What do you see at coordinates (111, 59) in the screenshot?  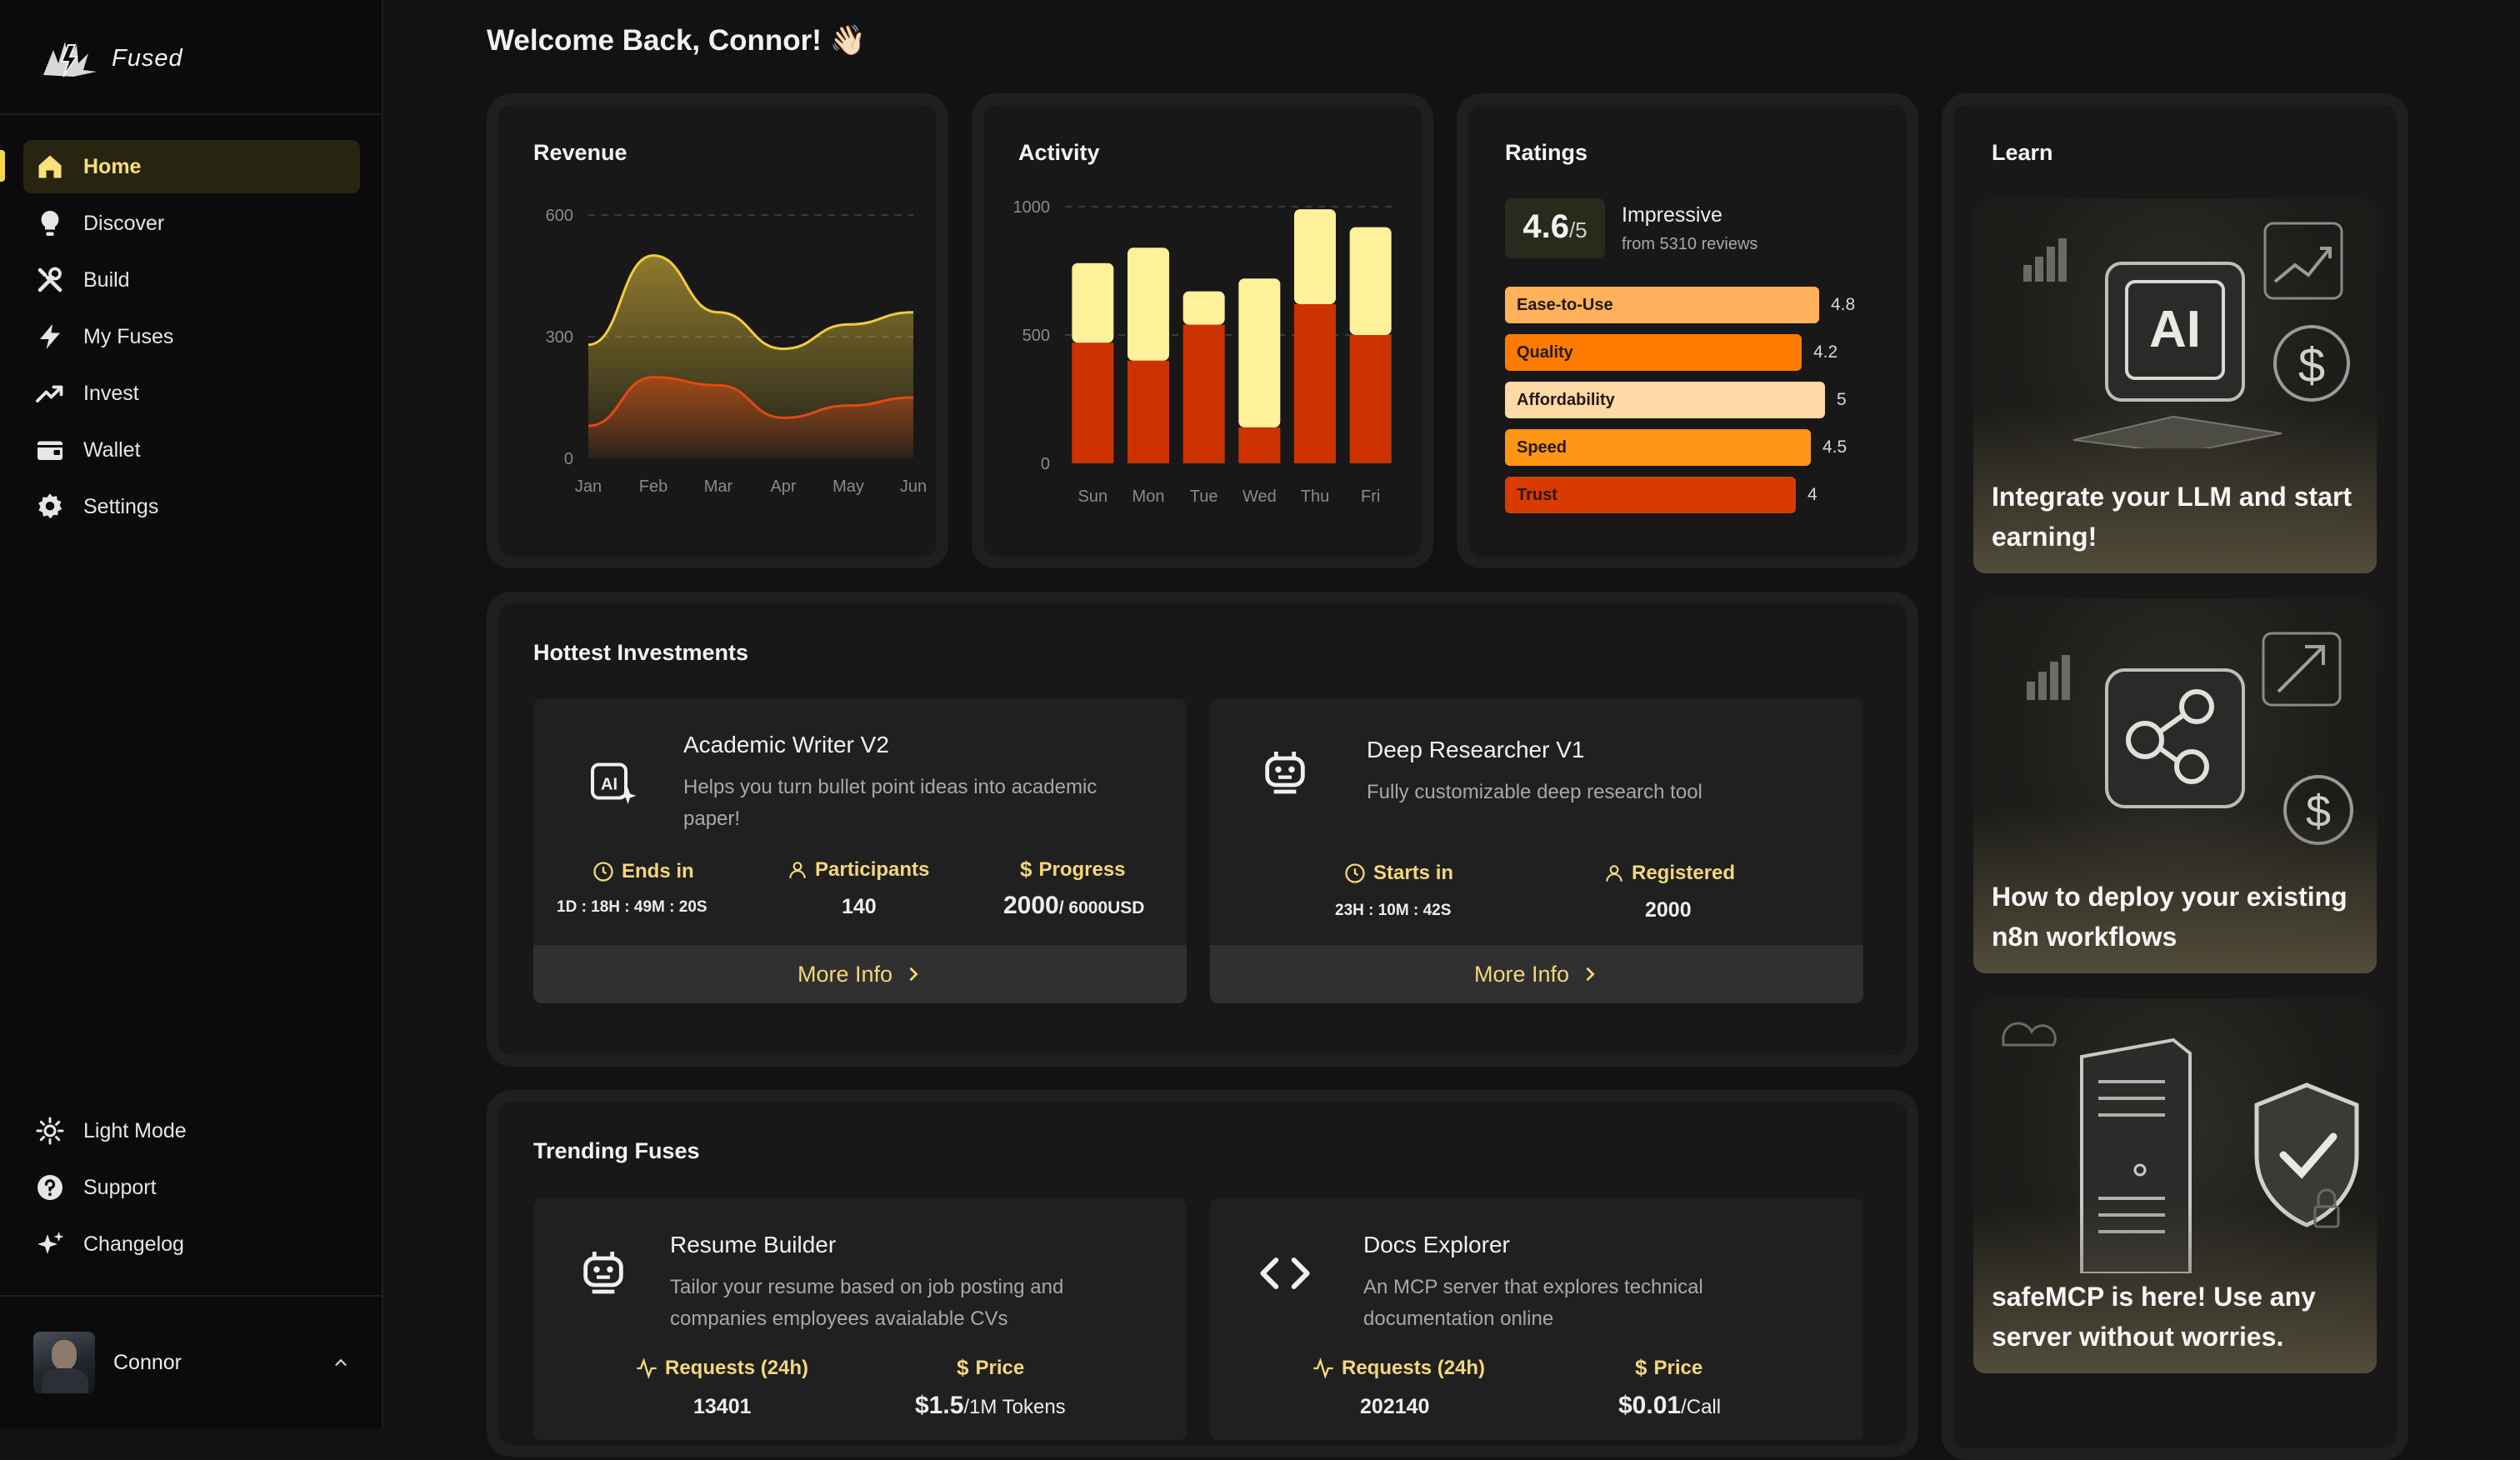 I see `app-logo: Fused` at bounding box center [111, 59].